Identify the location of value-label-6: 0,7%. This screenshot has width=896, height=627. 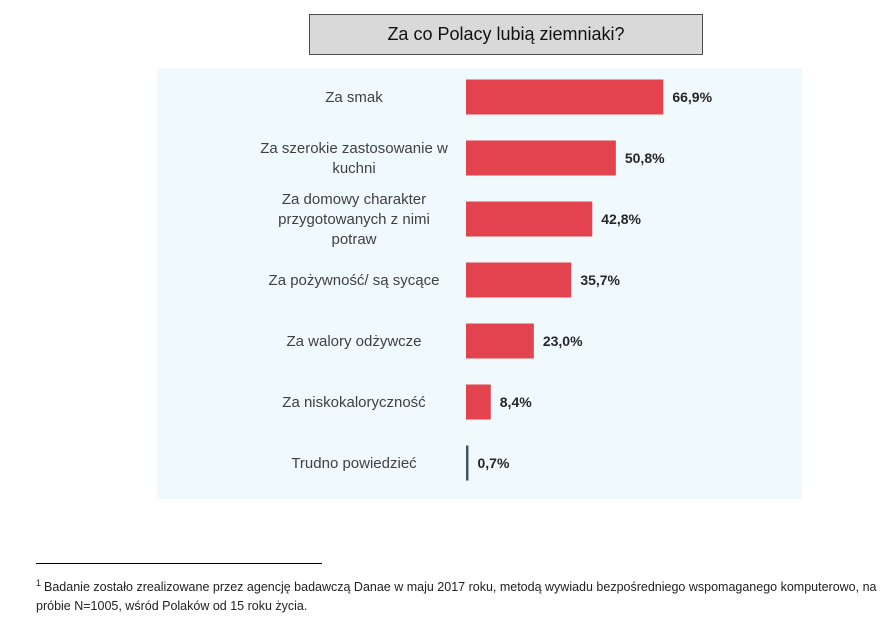
(494, 463).